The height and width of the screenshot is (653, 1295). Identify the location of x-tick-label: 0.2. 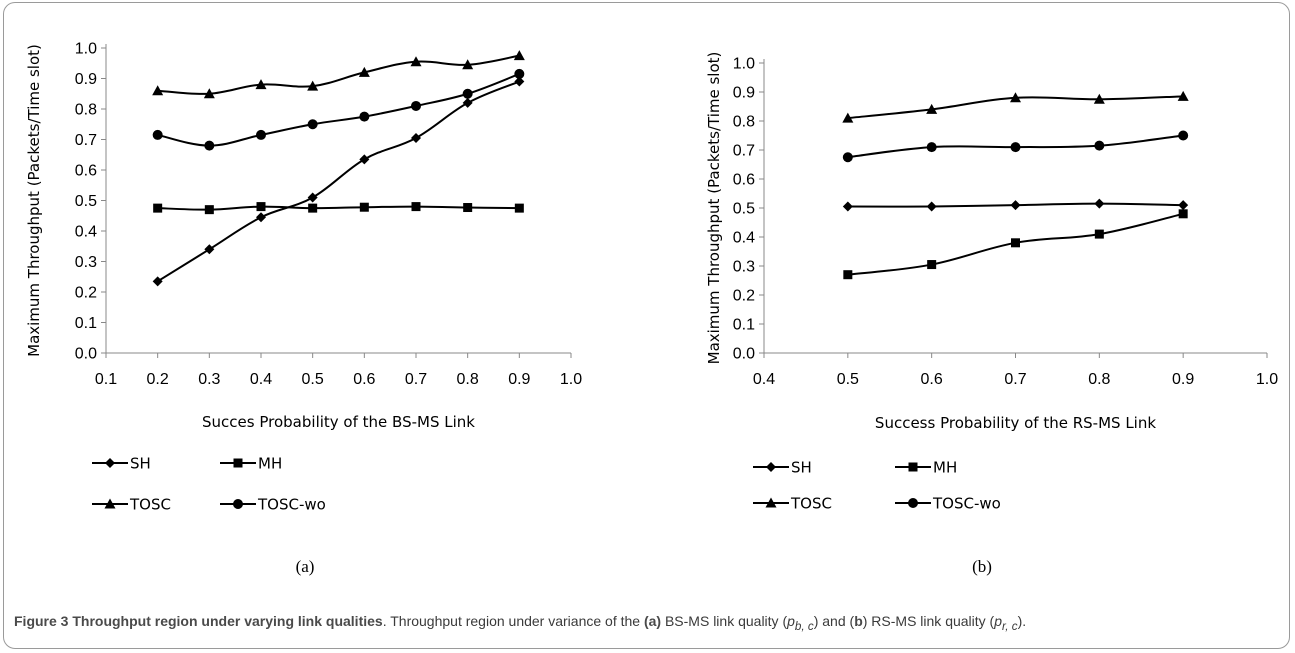
(158, 379).